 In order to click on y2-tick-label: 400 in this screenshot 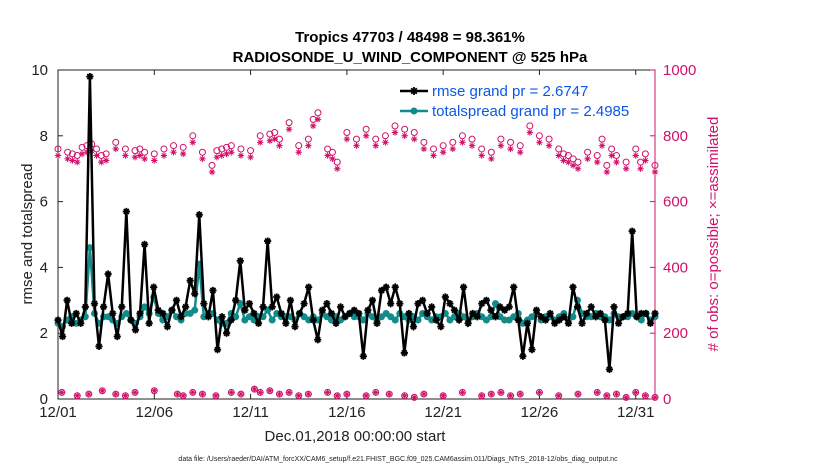, I will do `click(675, 267)`.